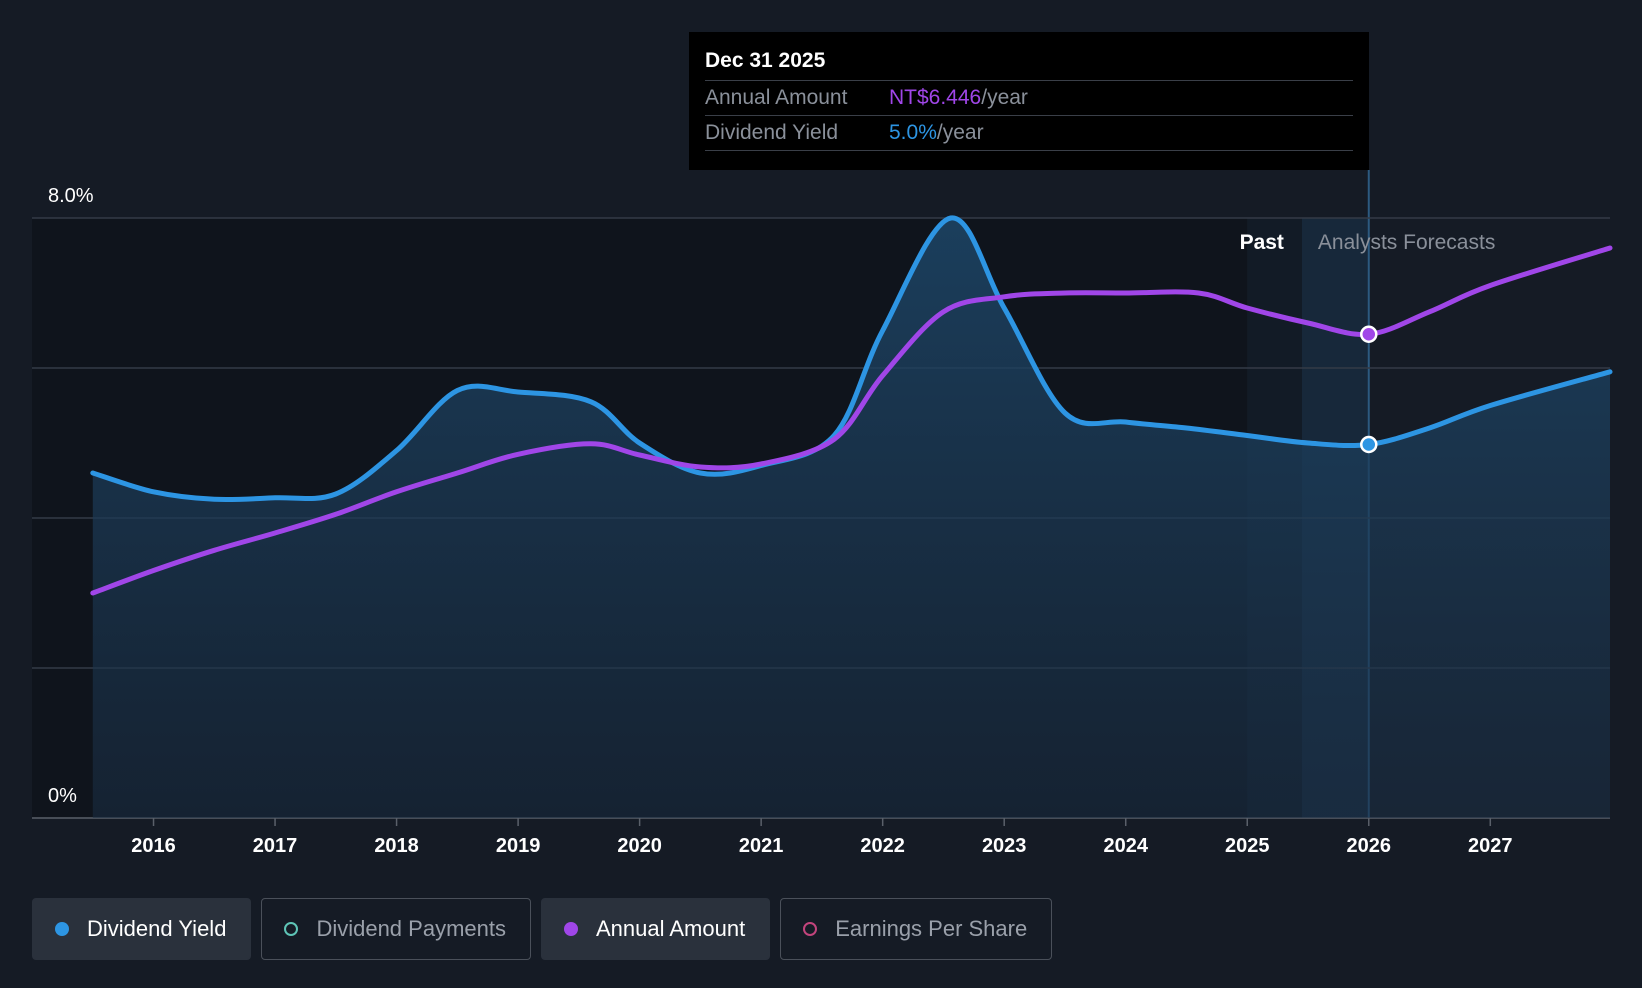  What do you see at coordinates (1369, 444) in the screenshot?
I see `dividend-yield-current-marker` at bounding box center [1369, 444].